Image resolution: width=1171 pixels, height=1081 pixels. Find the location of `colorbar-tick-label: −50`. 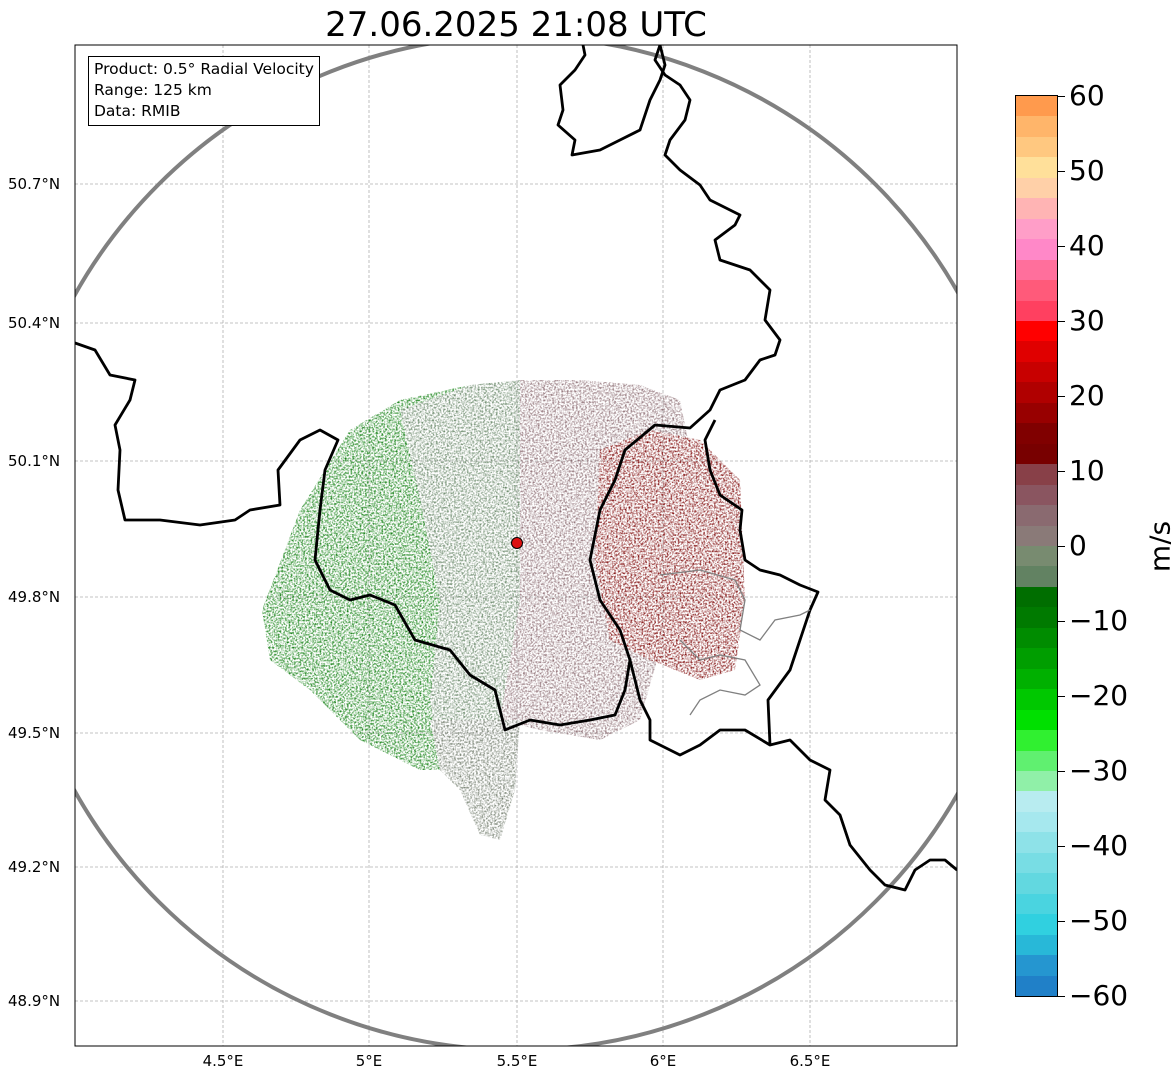

colorbar-tick-label: −50 is located at coordinates (1099, 920).